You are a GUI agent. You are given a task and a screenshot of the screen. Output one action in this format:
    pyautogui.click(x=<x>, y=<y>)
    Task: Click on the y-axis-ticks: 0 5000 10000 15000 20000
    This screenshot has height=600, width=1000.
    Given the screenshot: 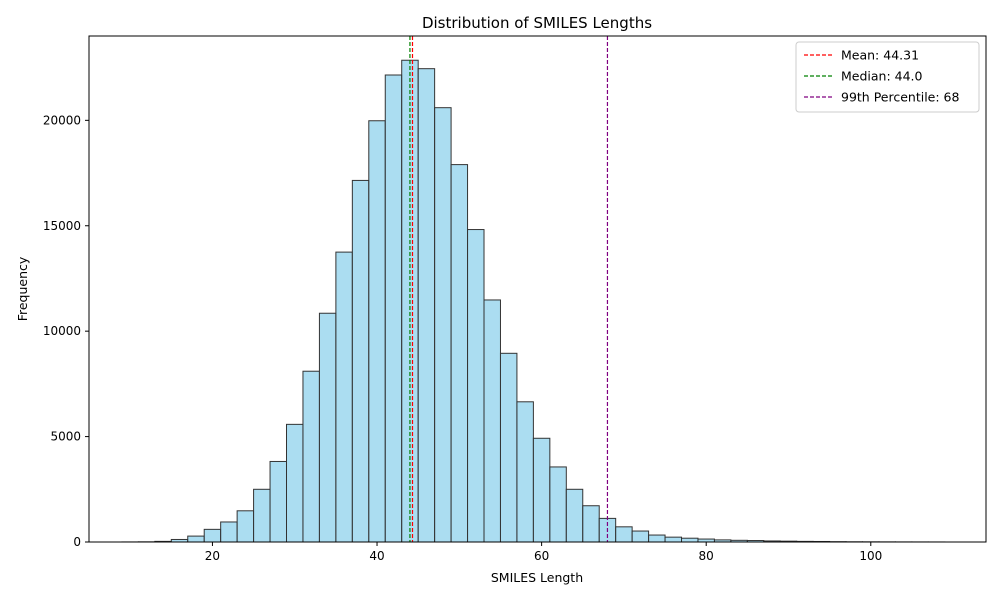 What is the action you would take?
    pyautogui.click(x=66, y=331)
    